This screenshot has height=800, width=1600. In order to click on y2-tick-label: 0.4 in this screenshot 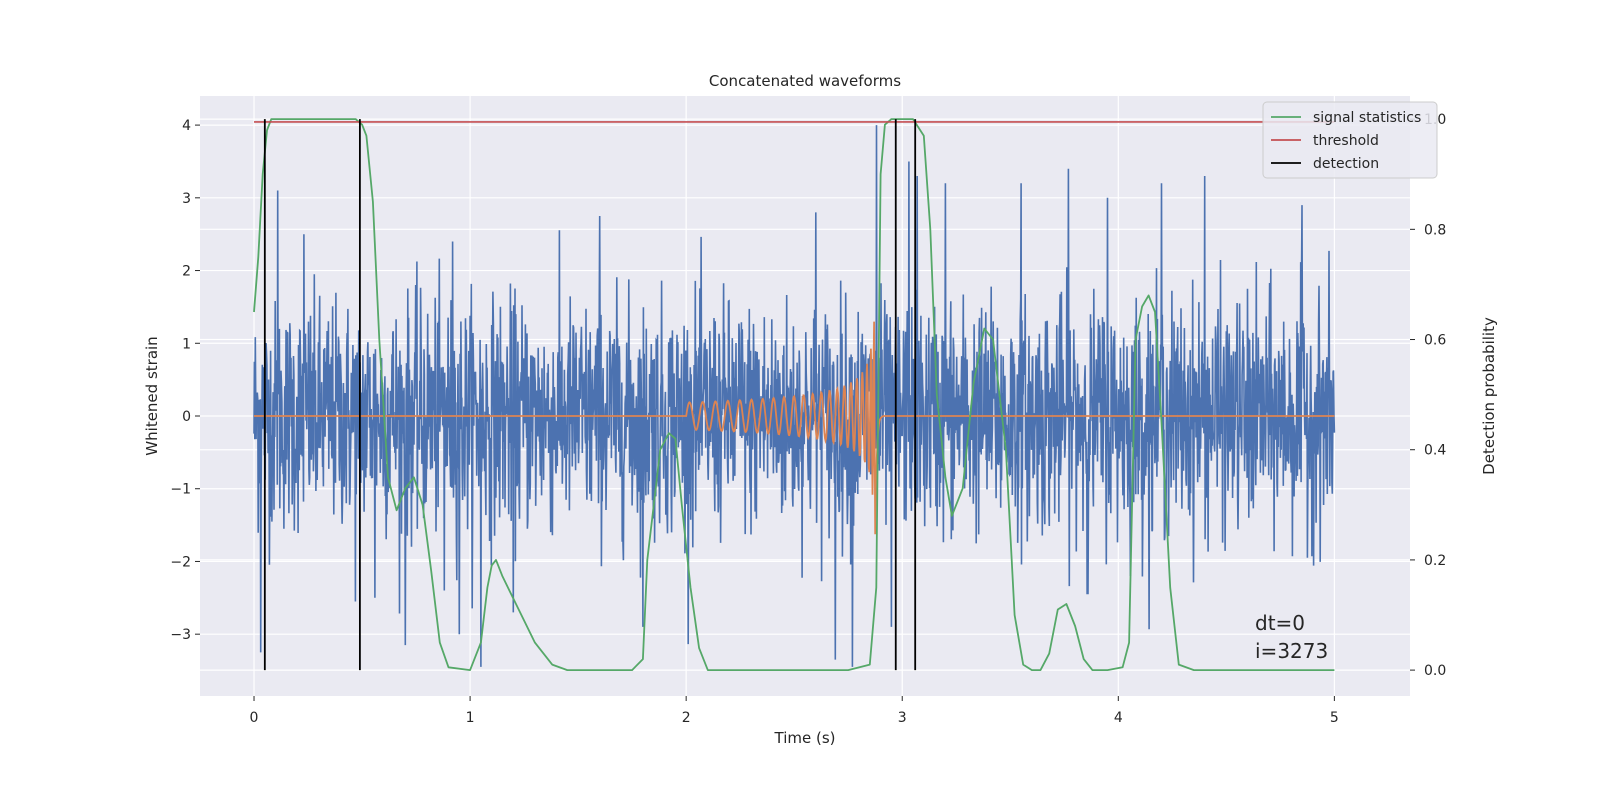, I will do `click(1435, 451)`.